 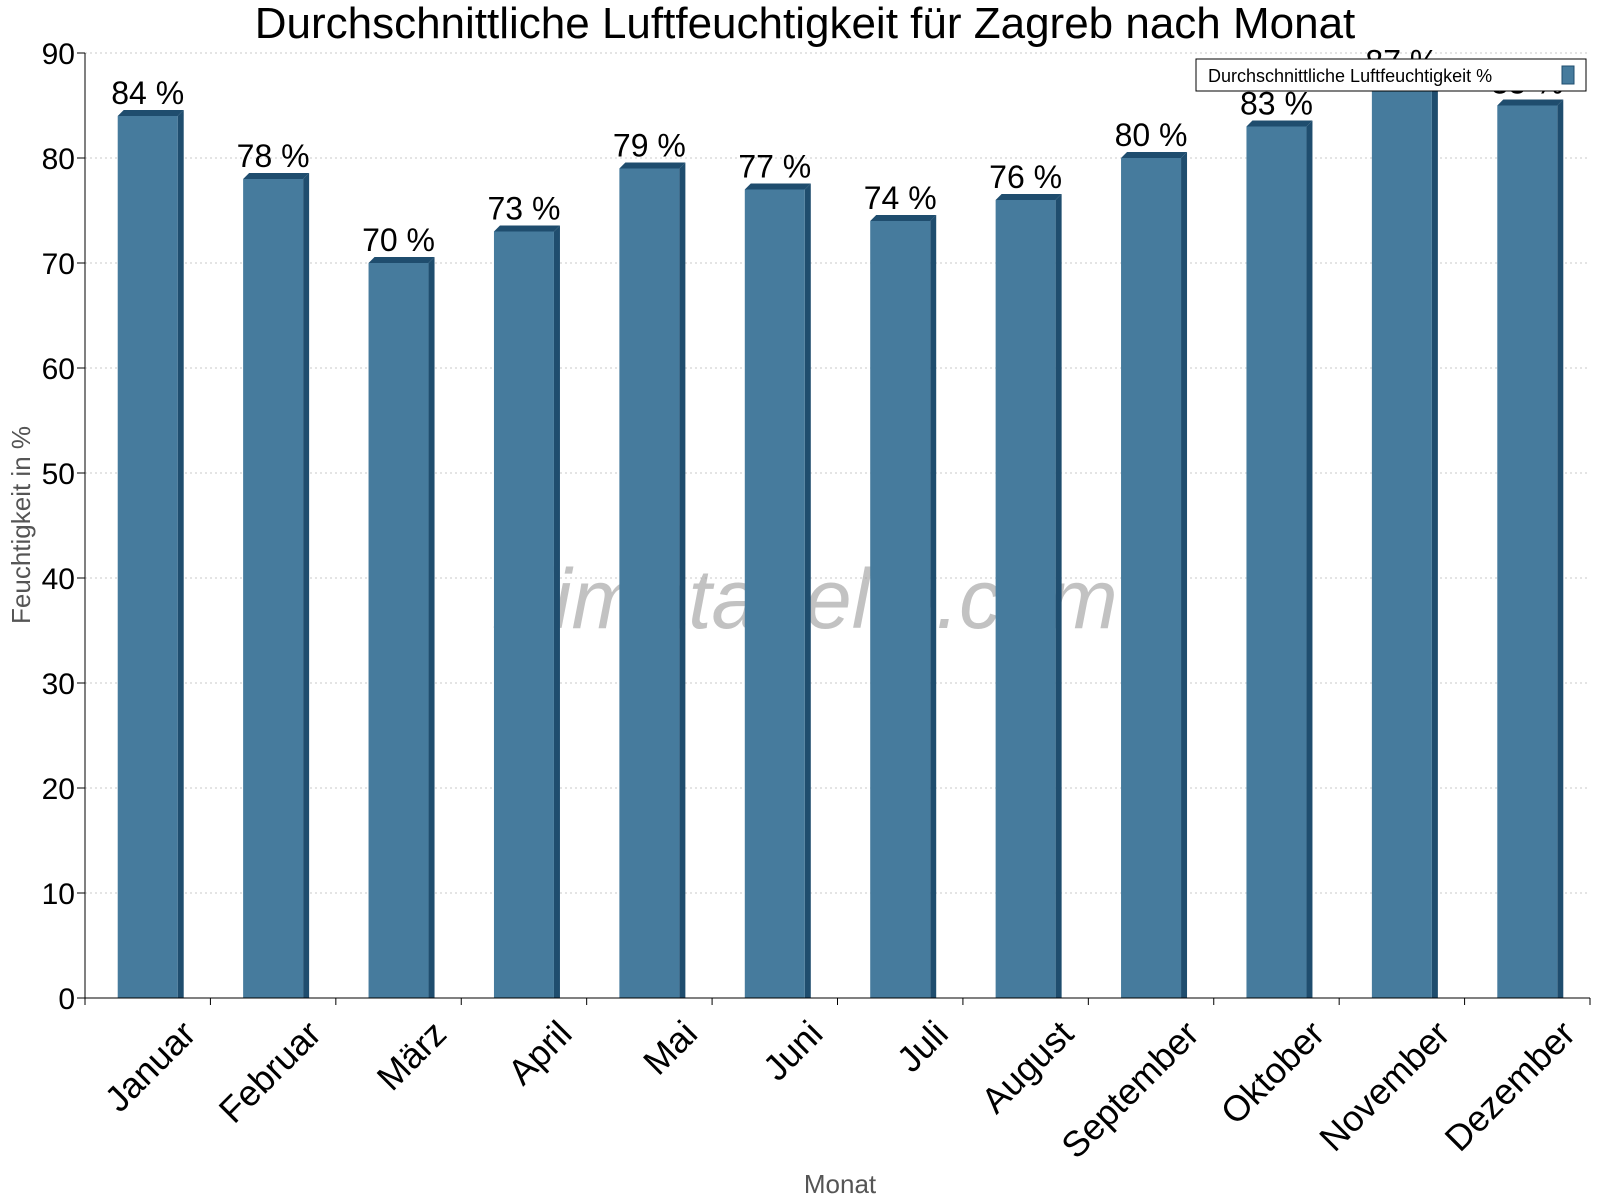 I want to click on x-tick-label: Oktober, so click(x=1273, y=1073).